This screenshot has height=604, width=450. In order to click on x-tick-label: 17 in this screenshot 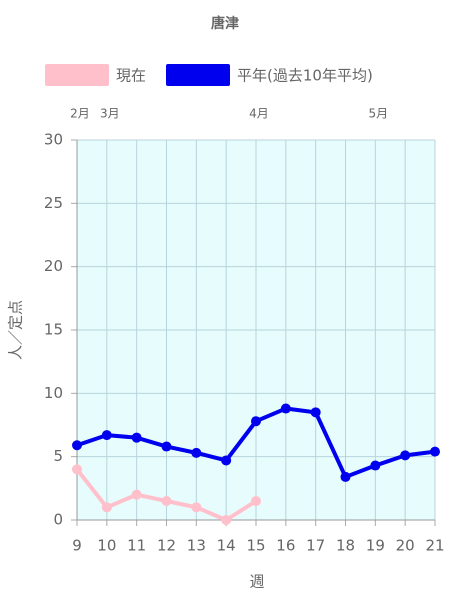, I will do `click(315, 546)`.